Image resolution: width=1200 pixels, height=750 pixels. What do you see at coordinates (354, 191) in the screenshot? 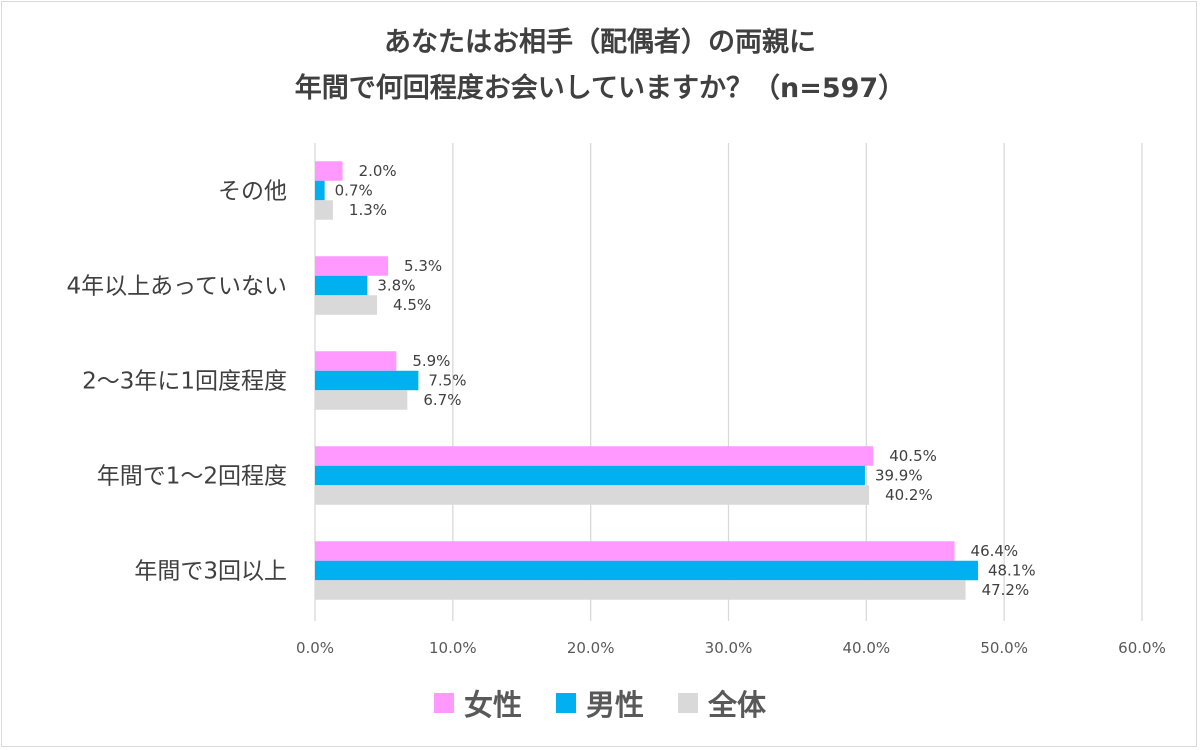
I see `data-label: 0.7%` at bounding box center [354, 191].